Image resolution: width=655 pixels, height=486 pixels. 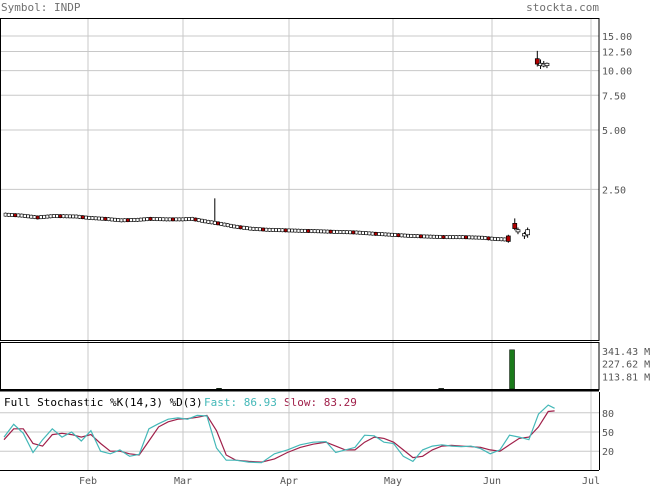 What do you see at coordinates (300, 366) in the screenshot?
I see `volume-panel-frame` at bounding box center [300, 366].